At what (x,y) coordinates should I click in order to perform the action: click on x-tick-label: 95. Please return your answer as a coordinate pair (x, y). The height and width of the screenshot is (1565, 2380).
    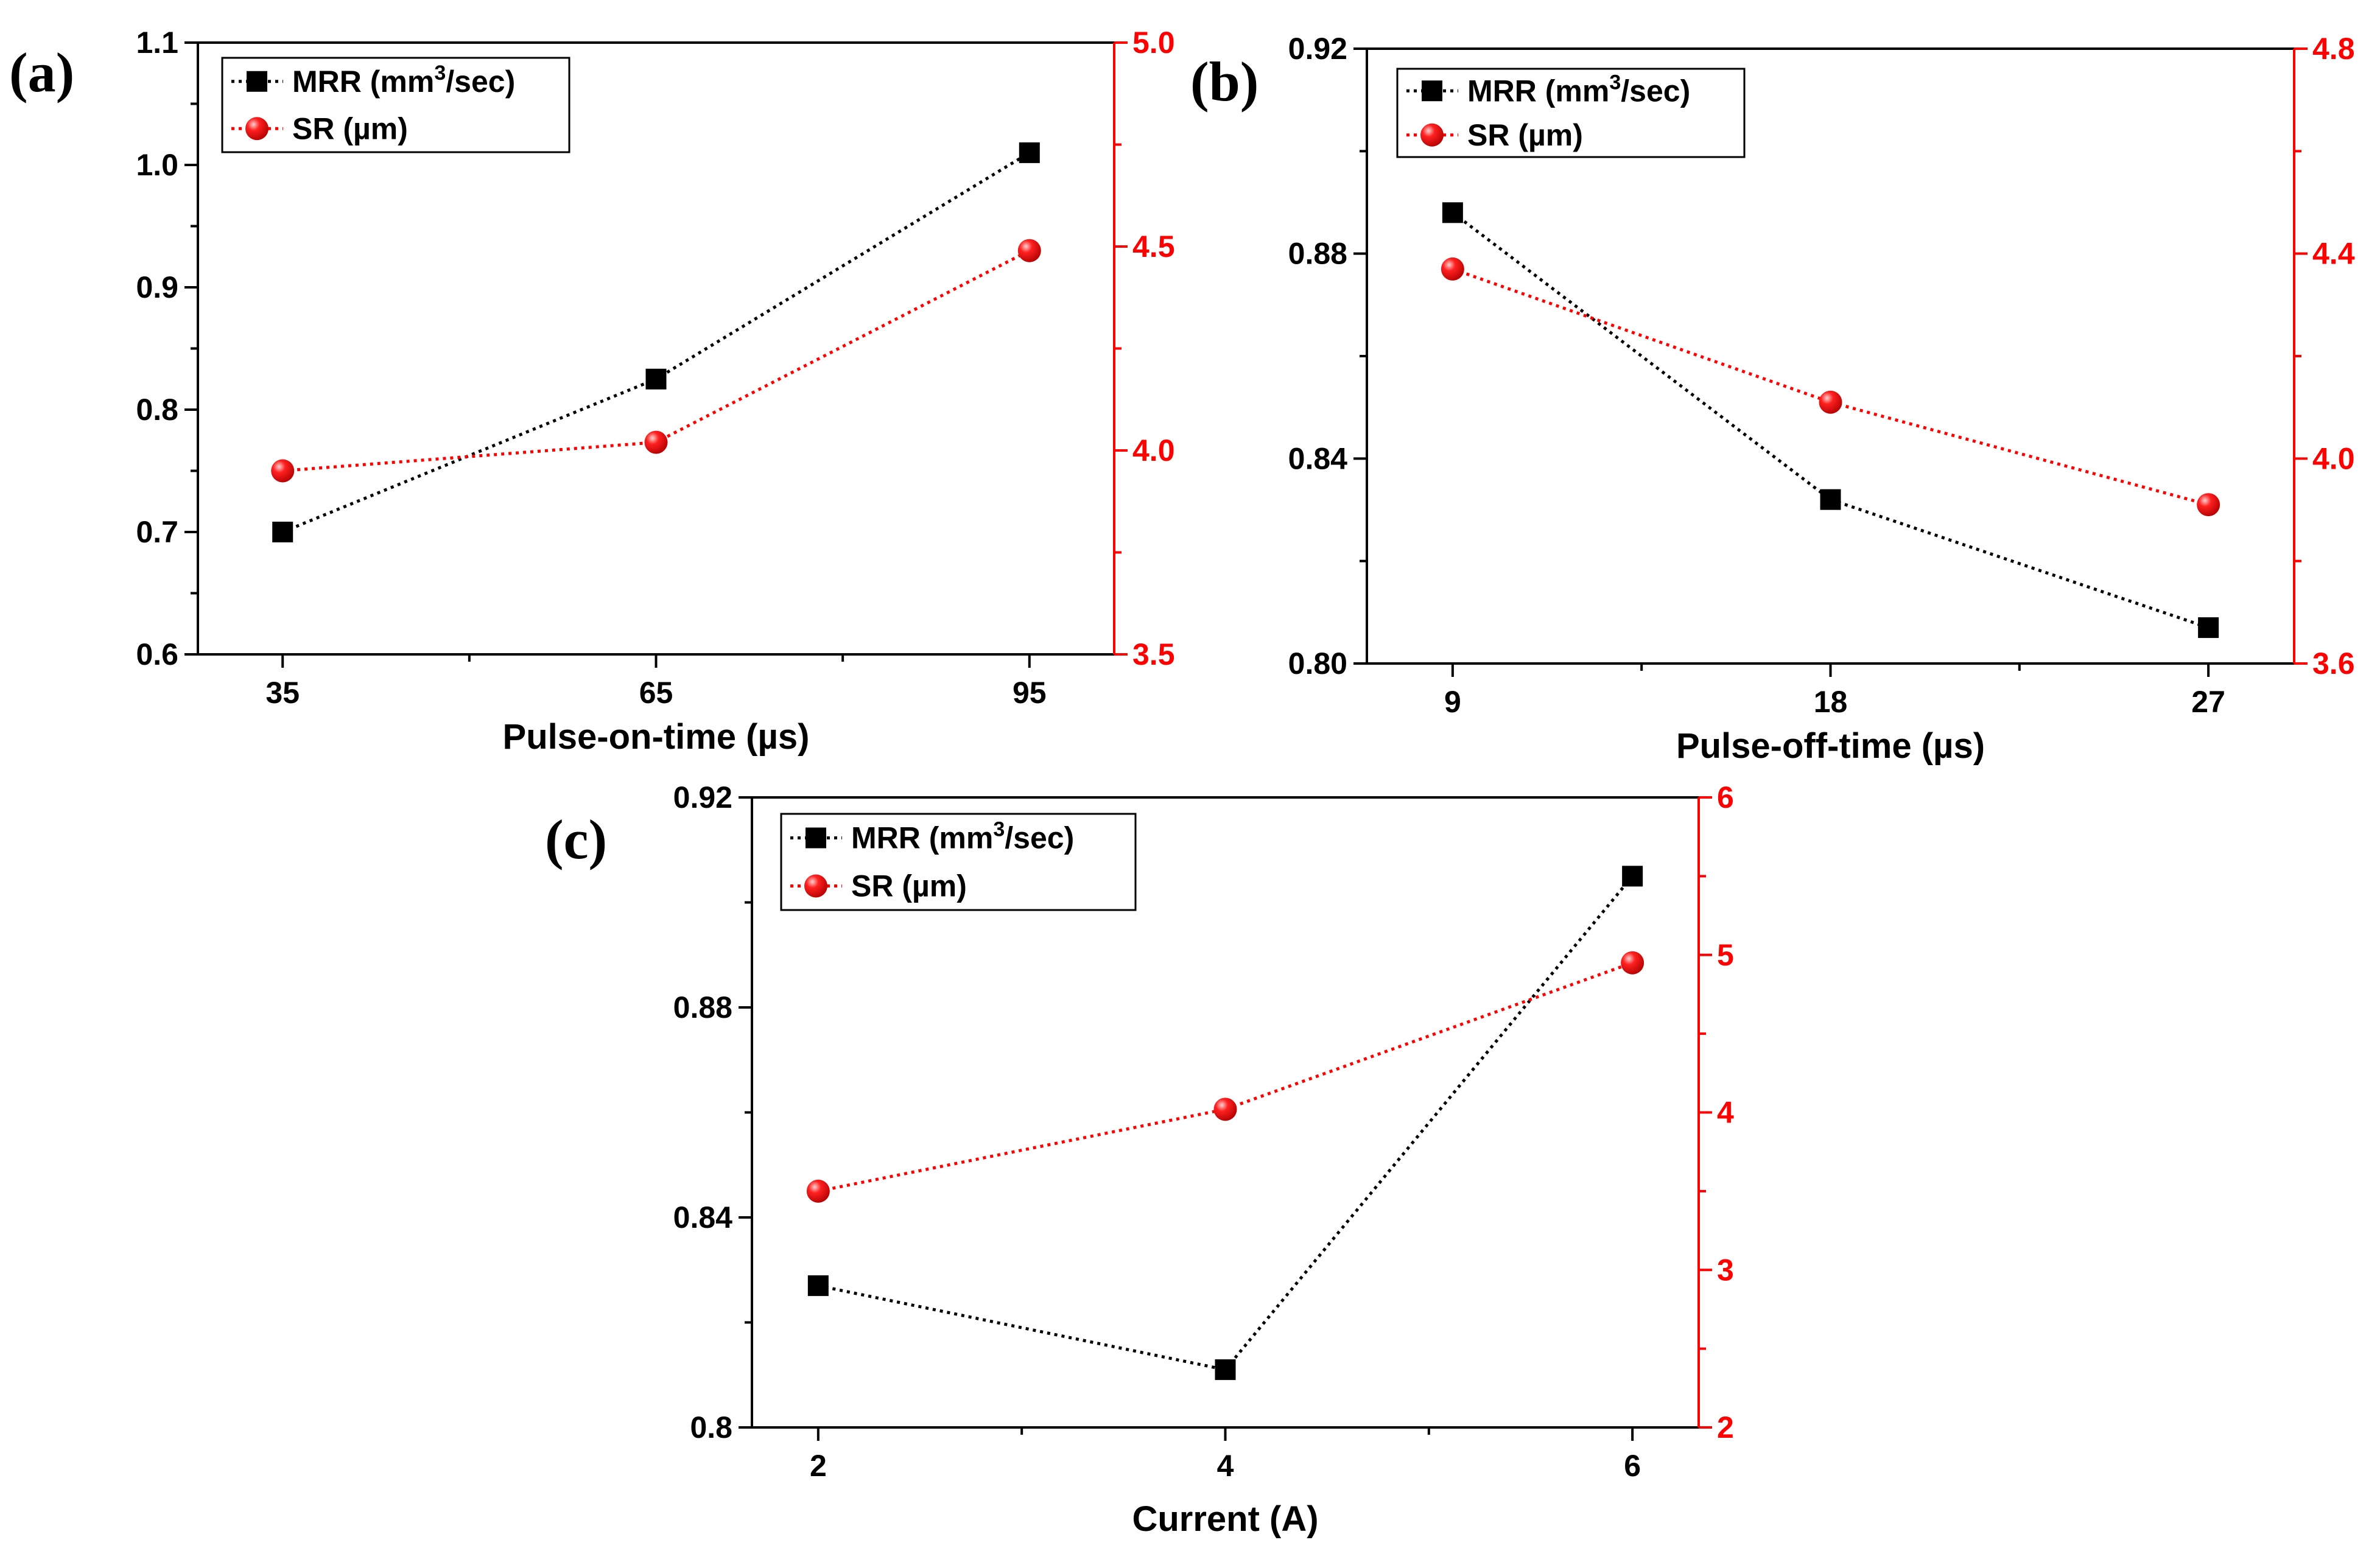
    Looking at the image, I should click on (1030, 693).